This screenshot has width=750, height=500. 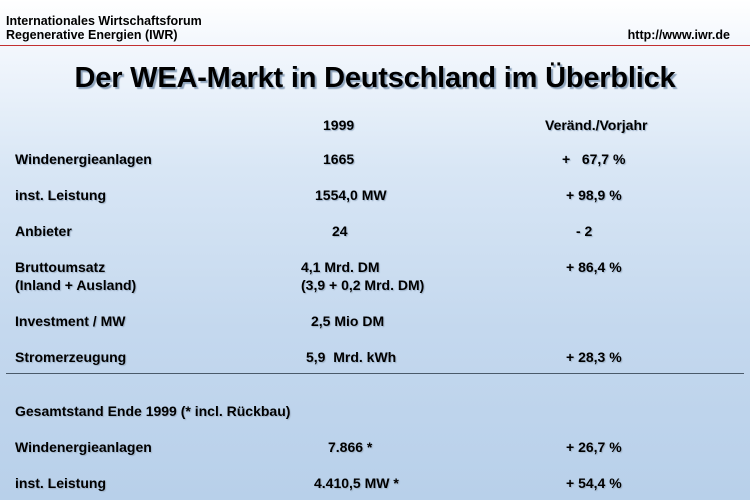 I want to click on total-row-value: 4.410,5 MW *, so click(x=356, y=483).